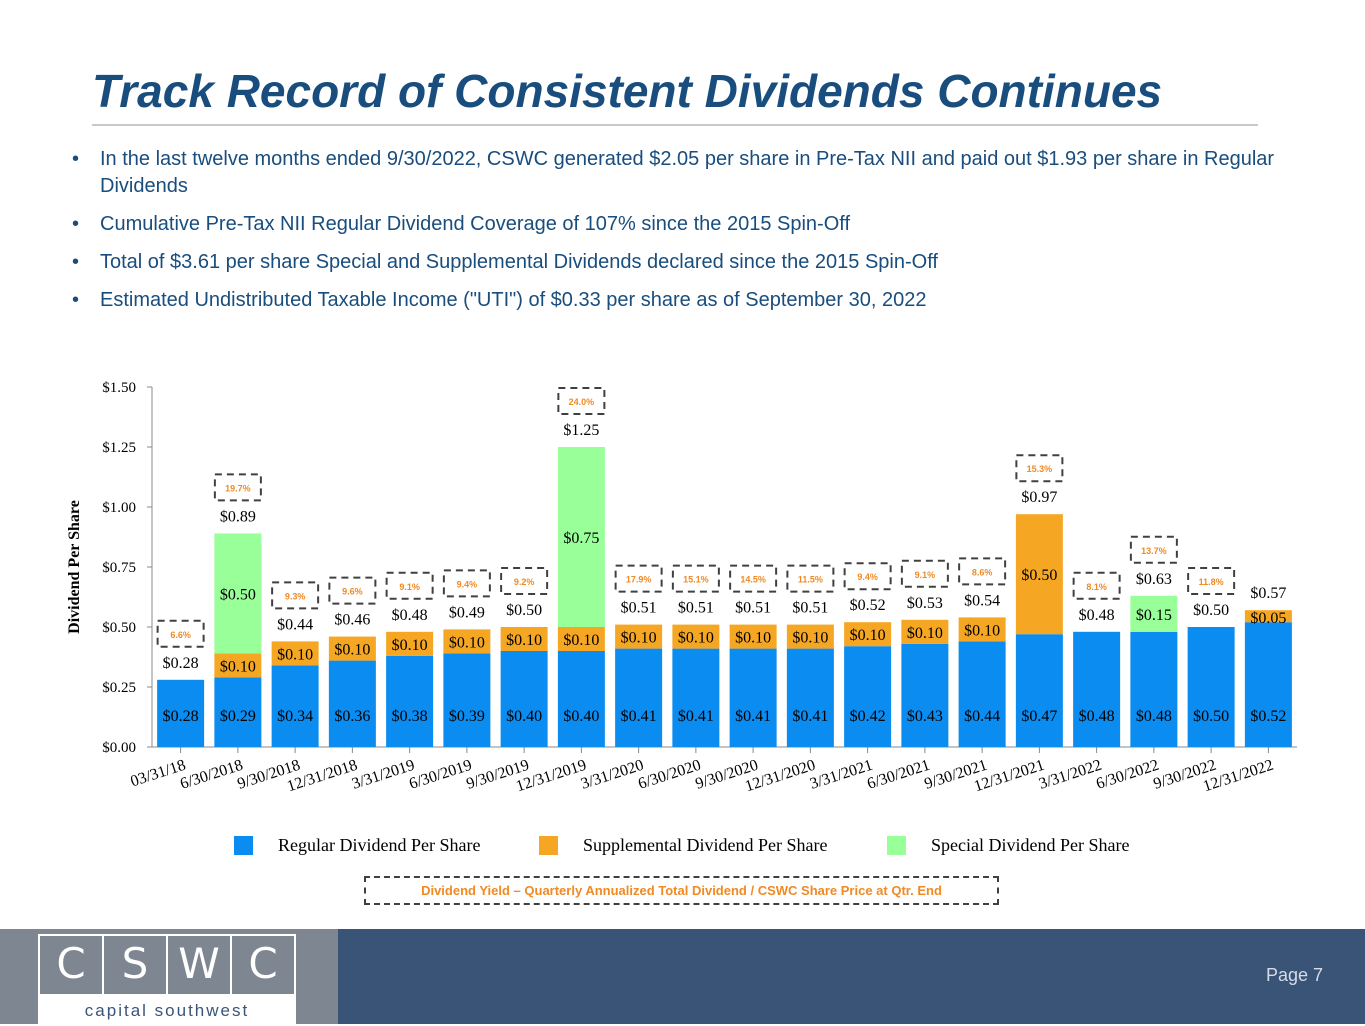 The width and height of the screenshot is (1365, 1026). Describe the element at coordinates (181, 716) in the screenshot. I see `segment-label-regular: $0.28` at that location.